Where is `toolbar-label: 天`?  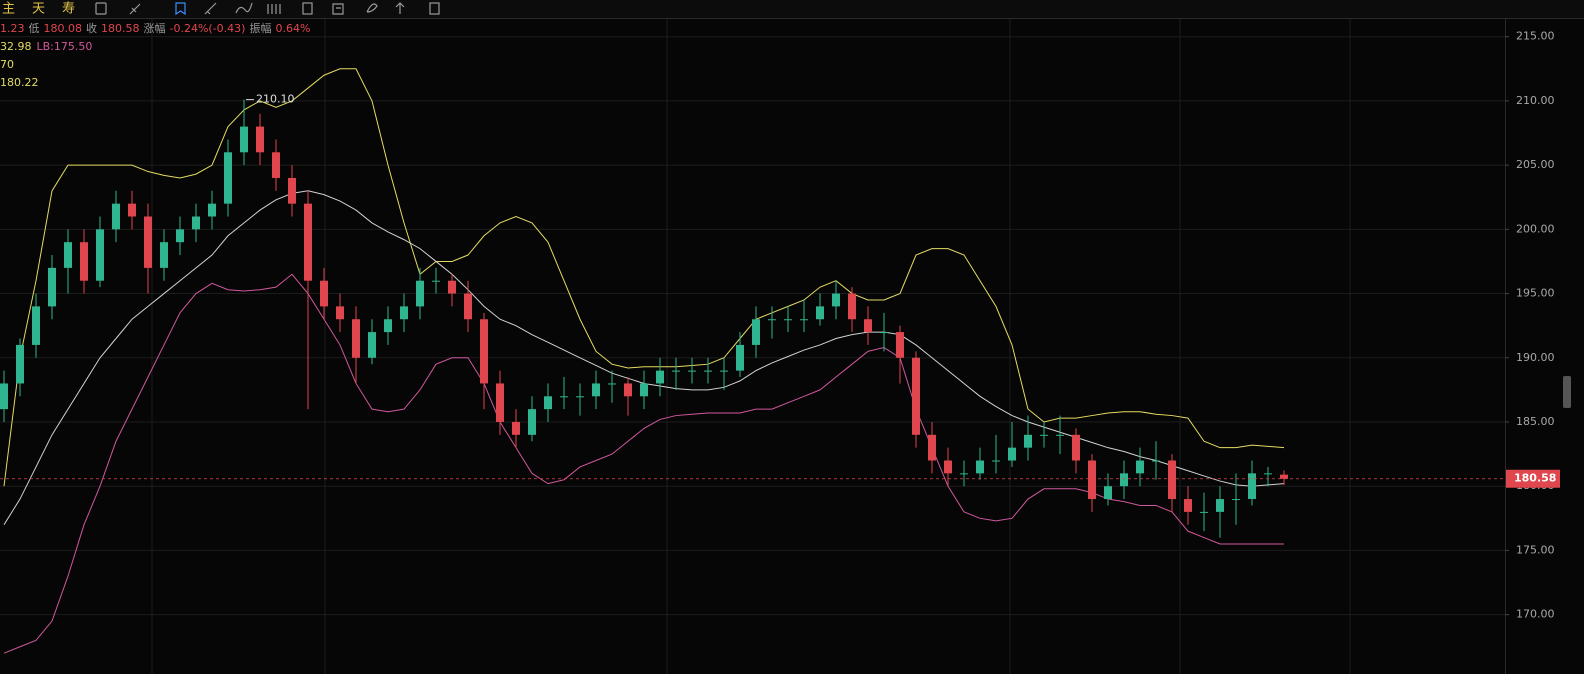
toolbar-label: 天 is located at coordinates (38, 9).